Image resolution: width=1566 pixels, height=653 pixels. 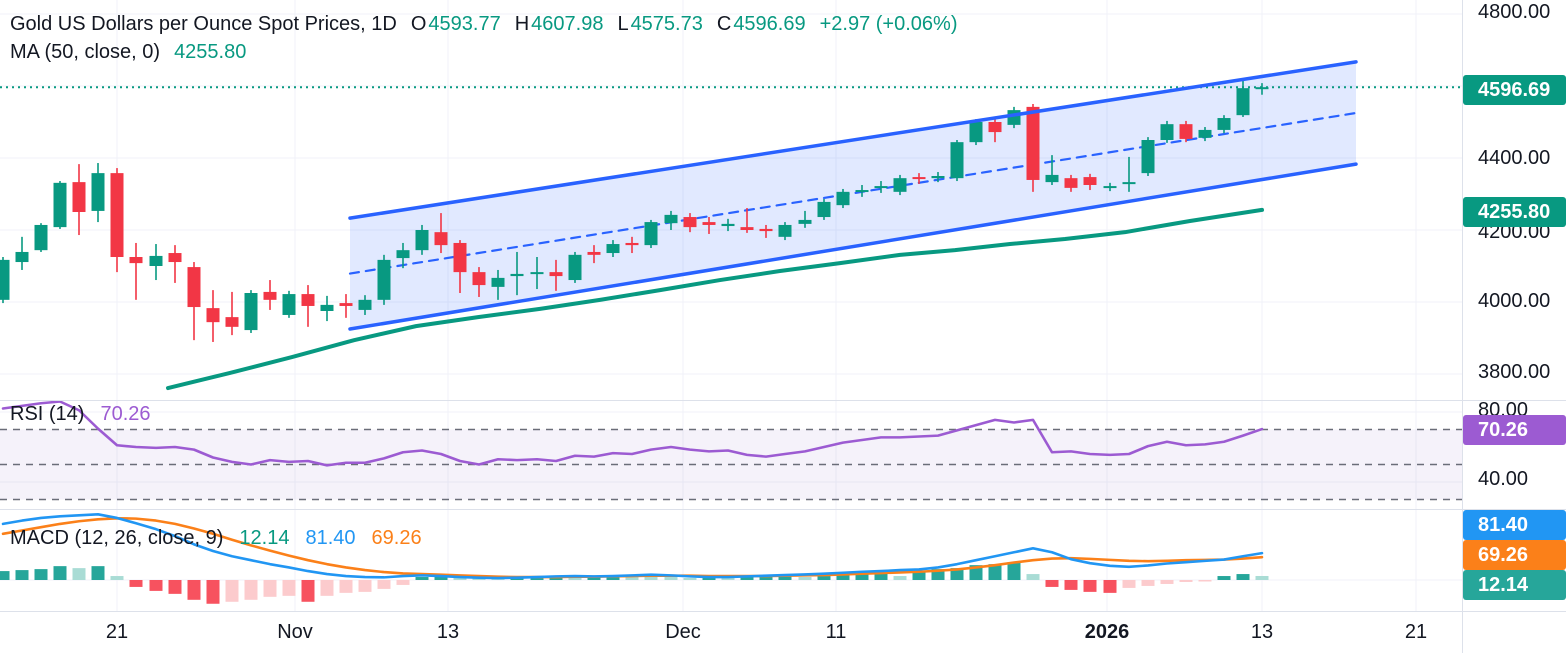 I want to click on ohlc-high: H 4607.98, so click(x=559, y=24).